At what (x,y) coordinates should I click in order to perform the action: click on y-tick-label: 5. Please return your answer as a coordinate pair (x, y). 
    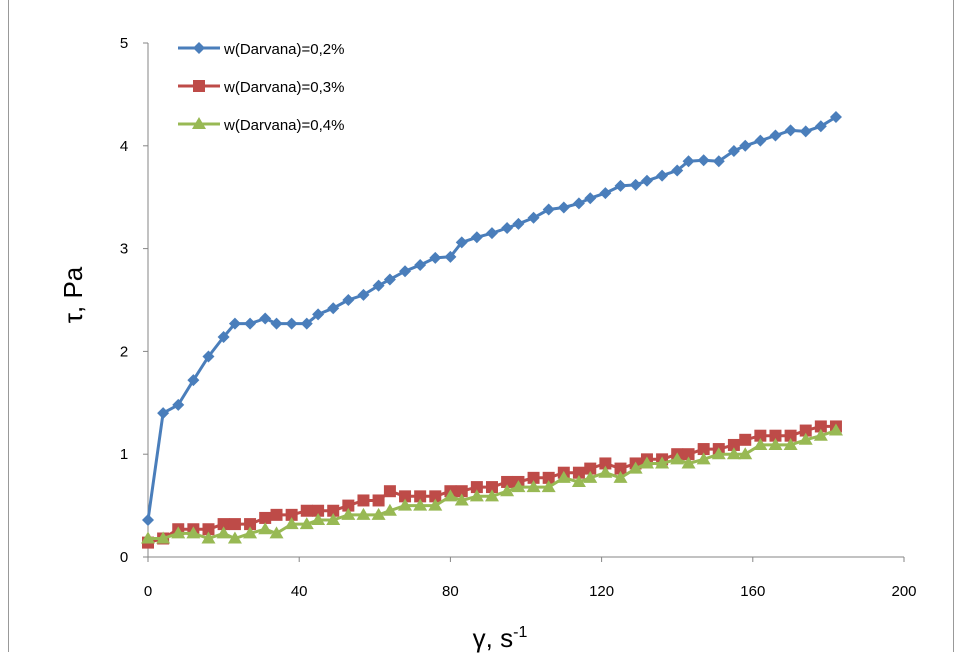
    Looking at the image, I should click on (124, 43).